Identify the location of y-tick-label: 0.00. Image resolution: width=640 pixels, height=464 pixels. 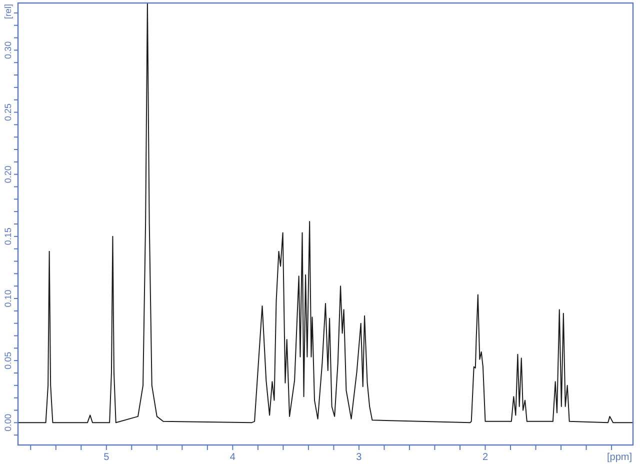
(8, 423).